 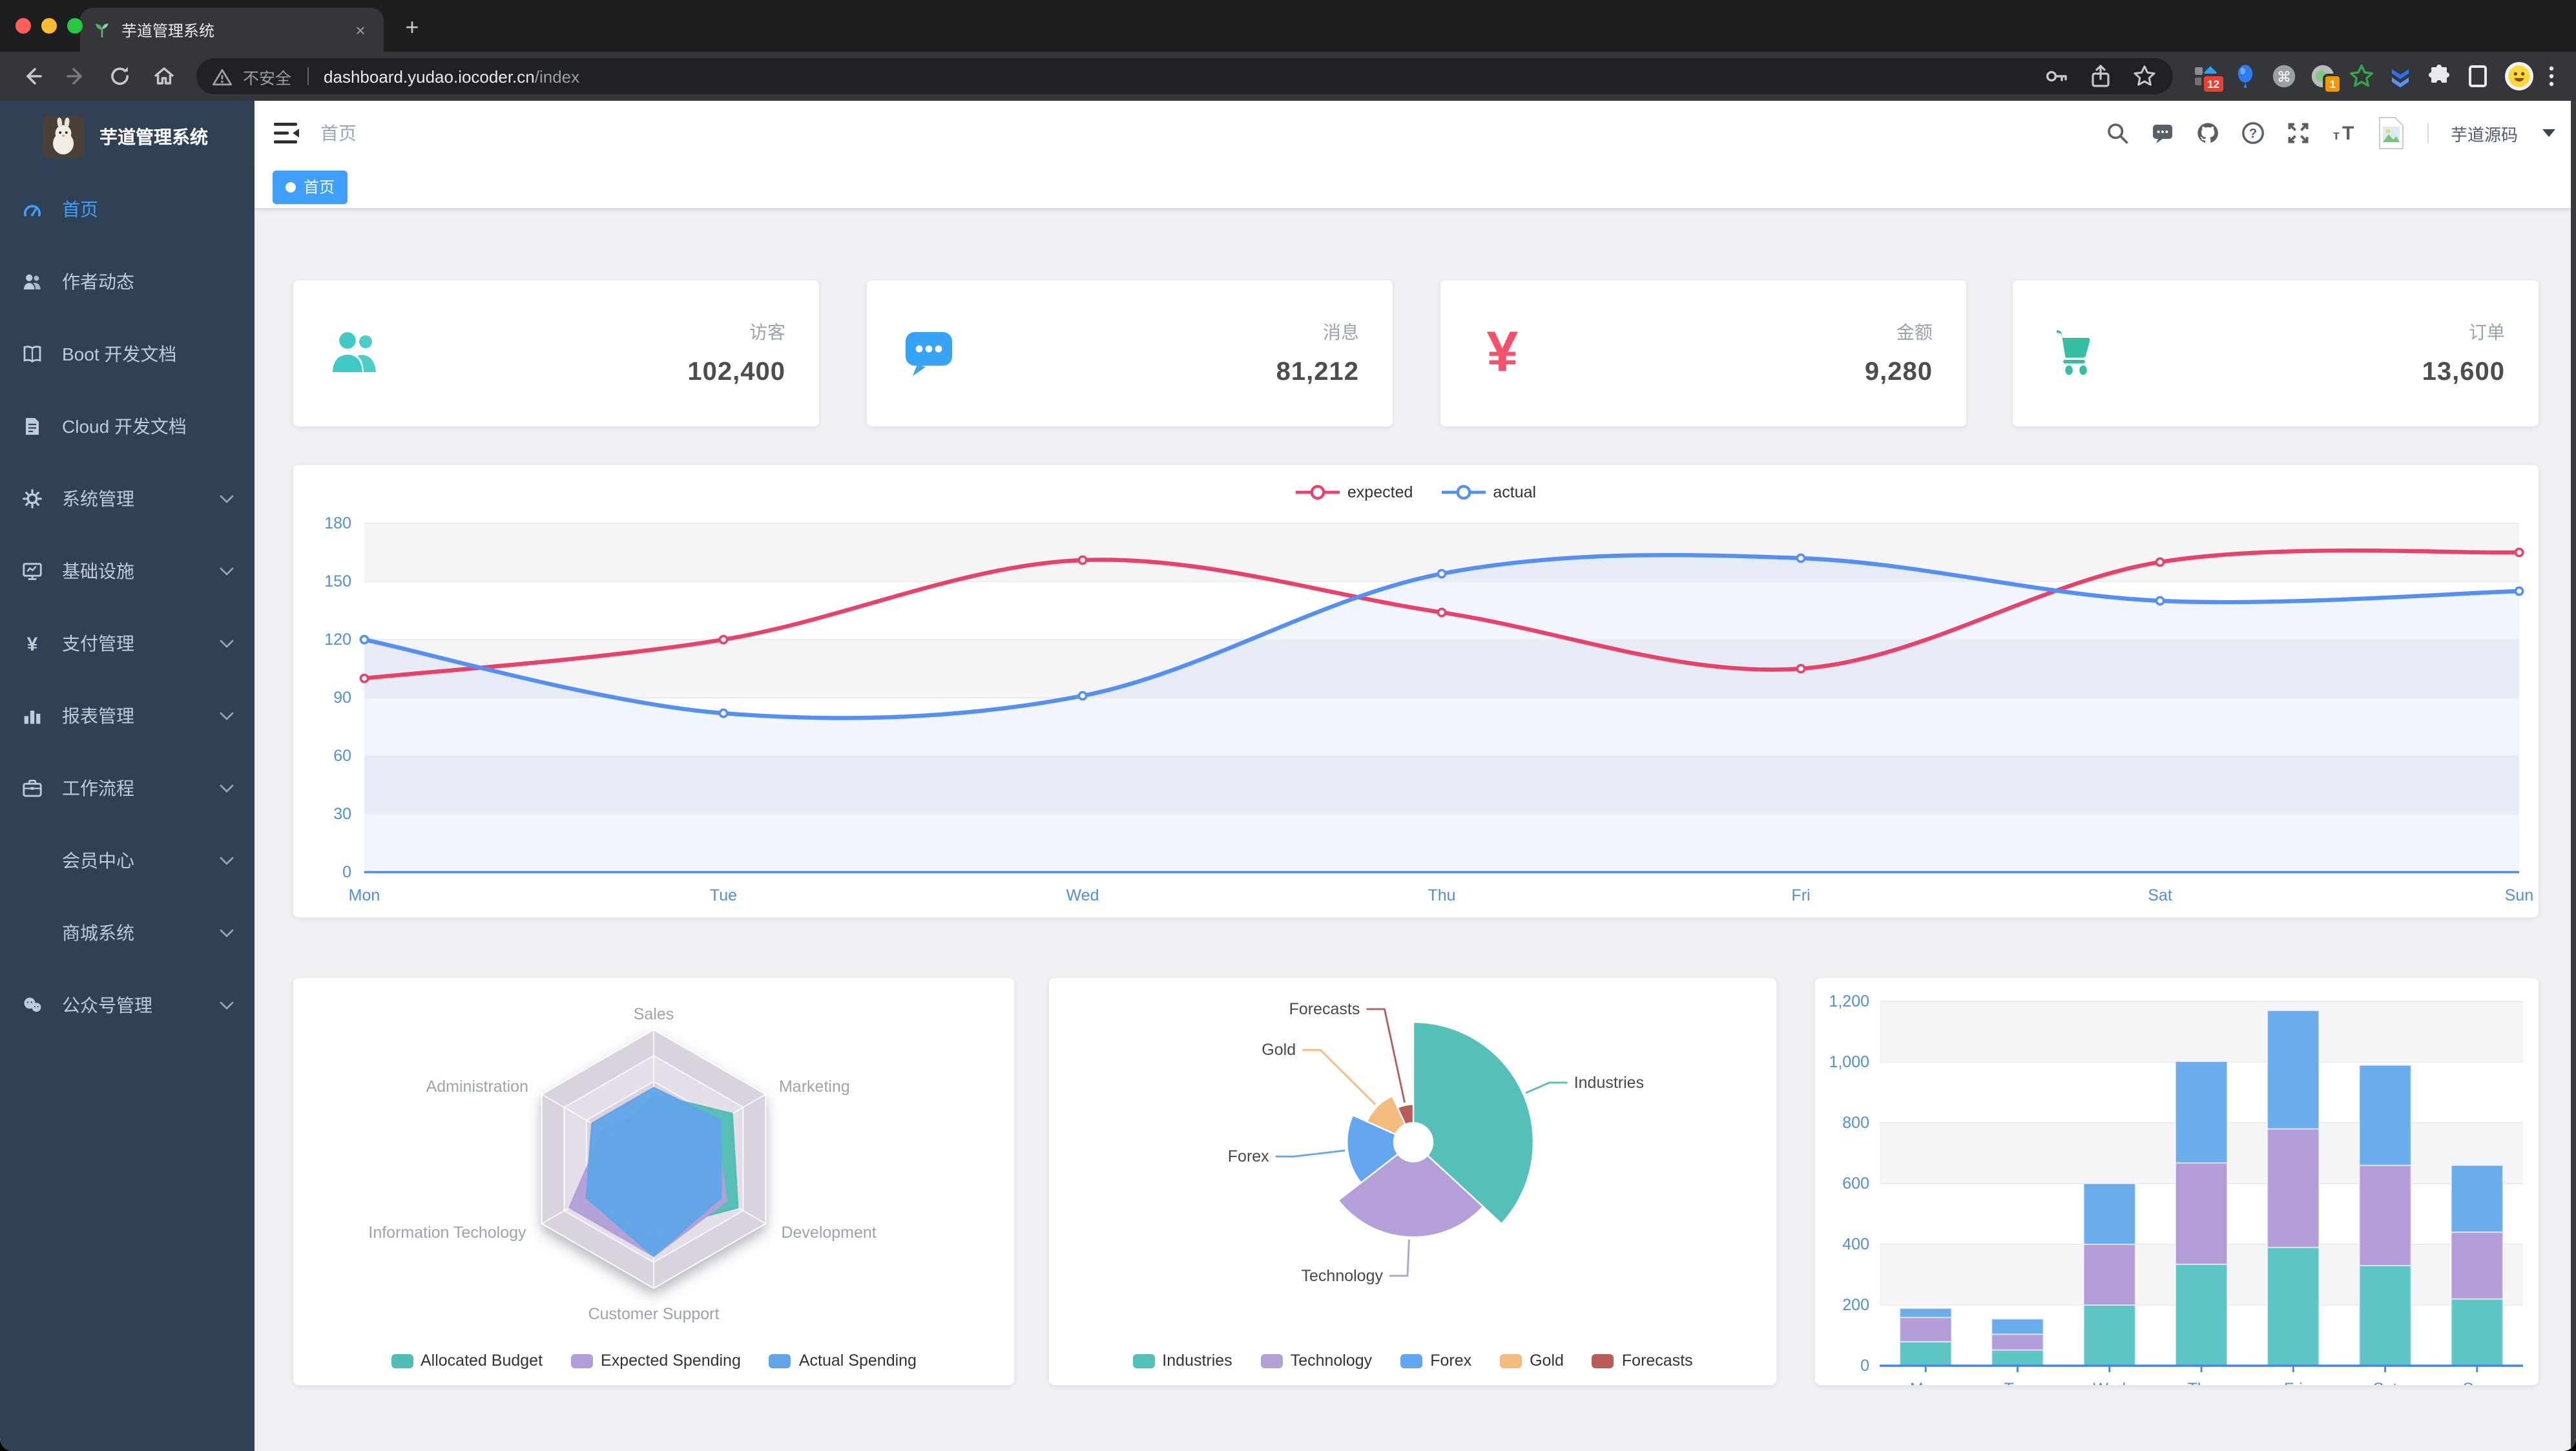 I want to click on svg-text: Technology, so click(x=1343, y=1276).